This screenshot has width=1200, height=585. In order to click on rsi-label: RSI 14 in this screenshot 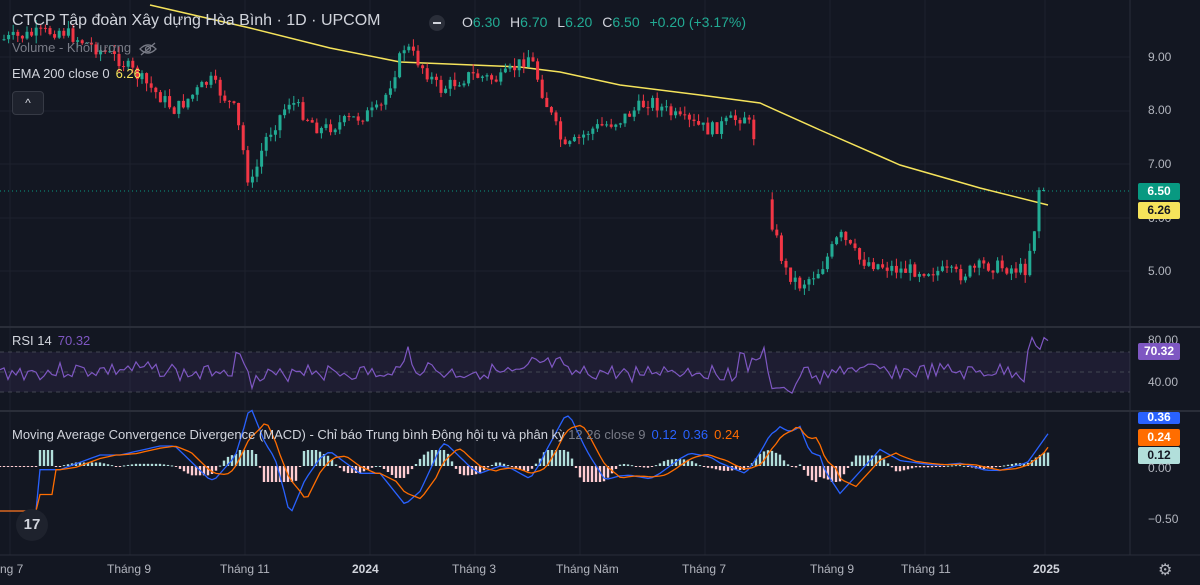, I will do `click(32, 340)`.